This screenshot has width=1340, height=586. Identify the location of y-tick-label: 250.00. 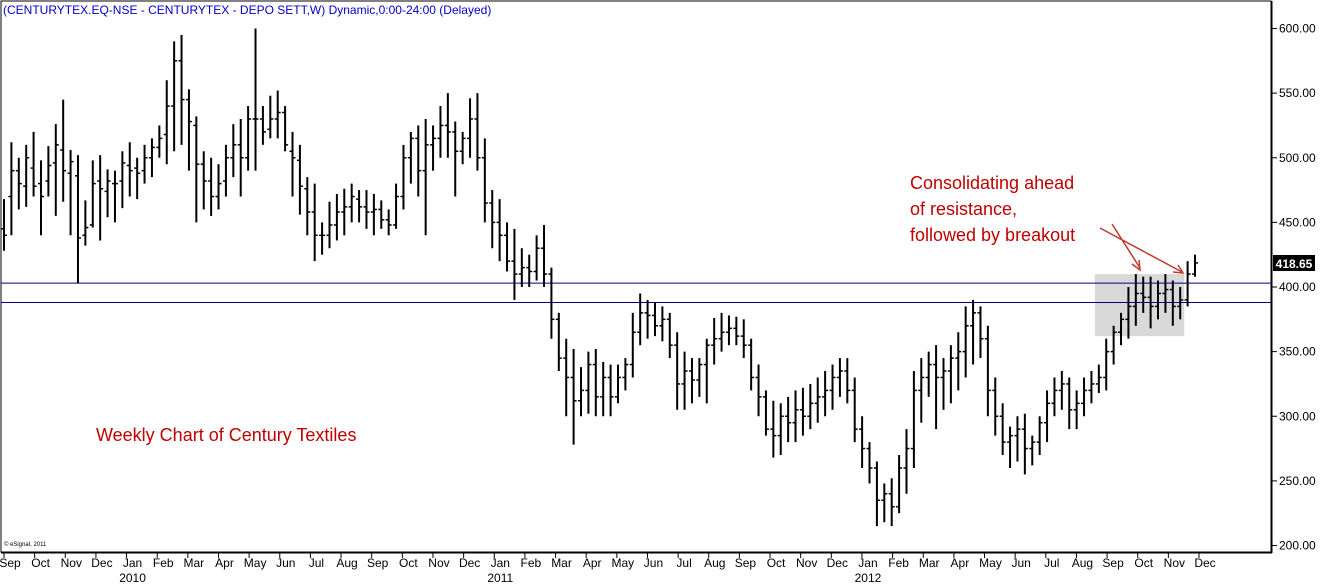
(1297, 481).